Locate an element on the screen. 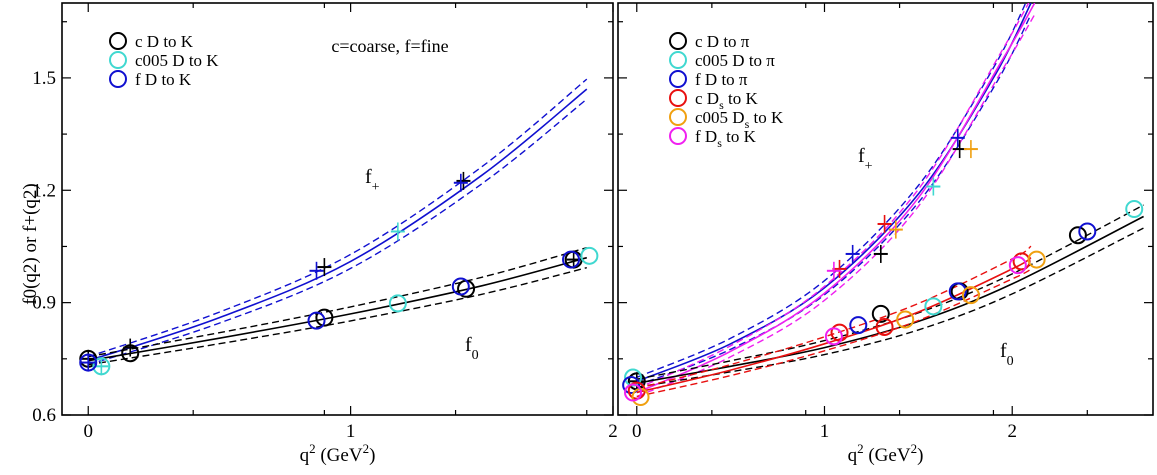 The height and width of the screenshot is (475, 1157). legend-label: c005 D to π is located at coordinates (735, 60).